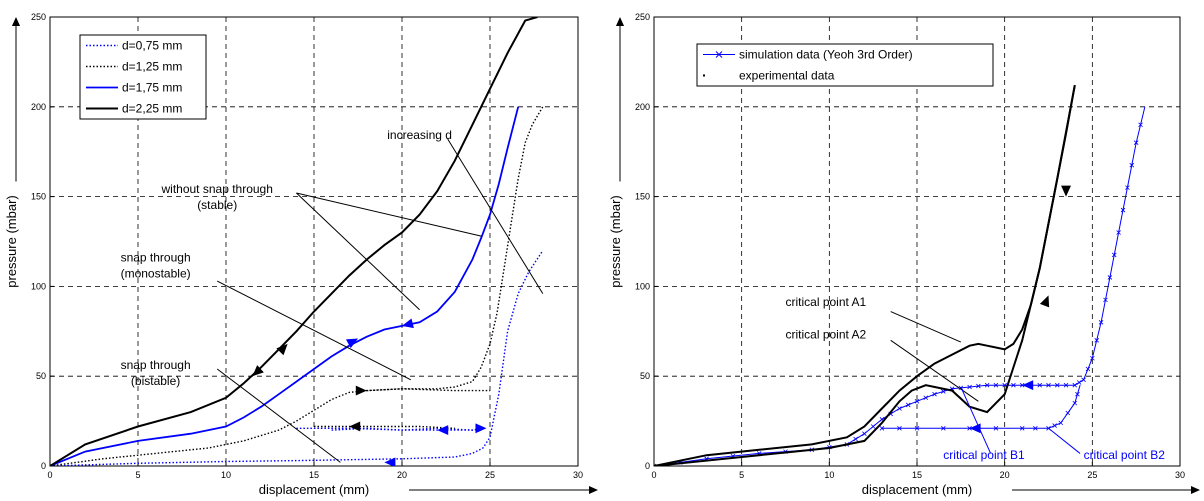  I want to click on legend-label: d=1,75 mm, so click(152, 88).